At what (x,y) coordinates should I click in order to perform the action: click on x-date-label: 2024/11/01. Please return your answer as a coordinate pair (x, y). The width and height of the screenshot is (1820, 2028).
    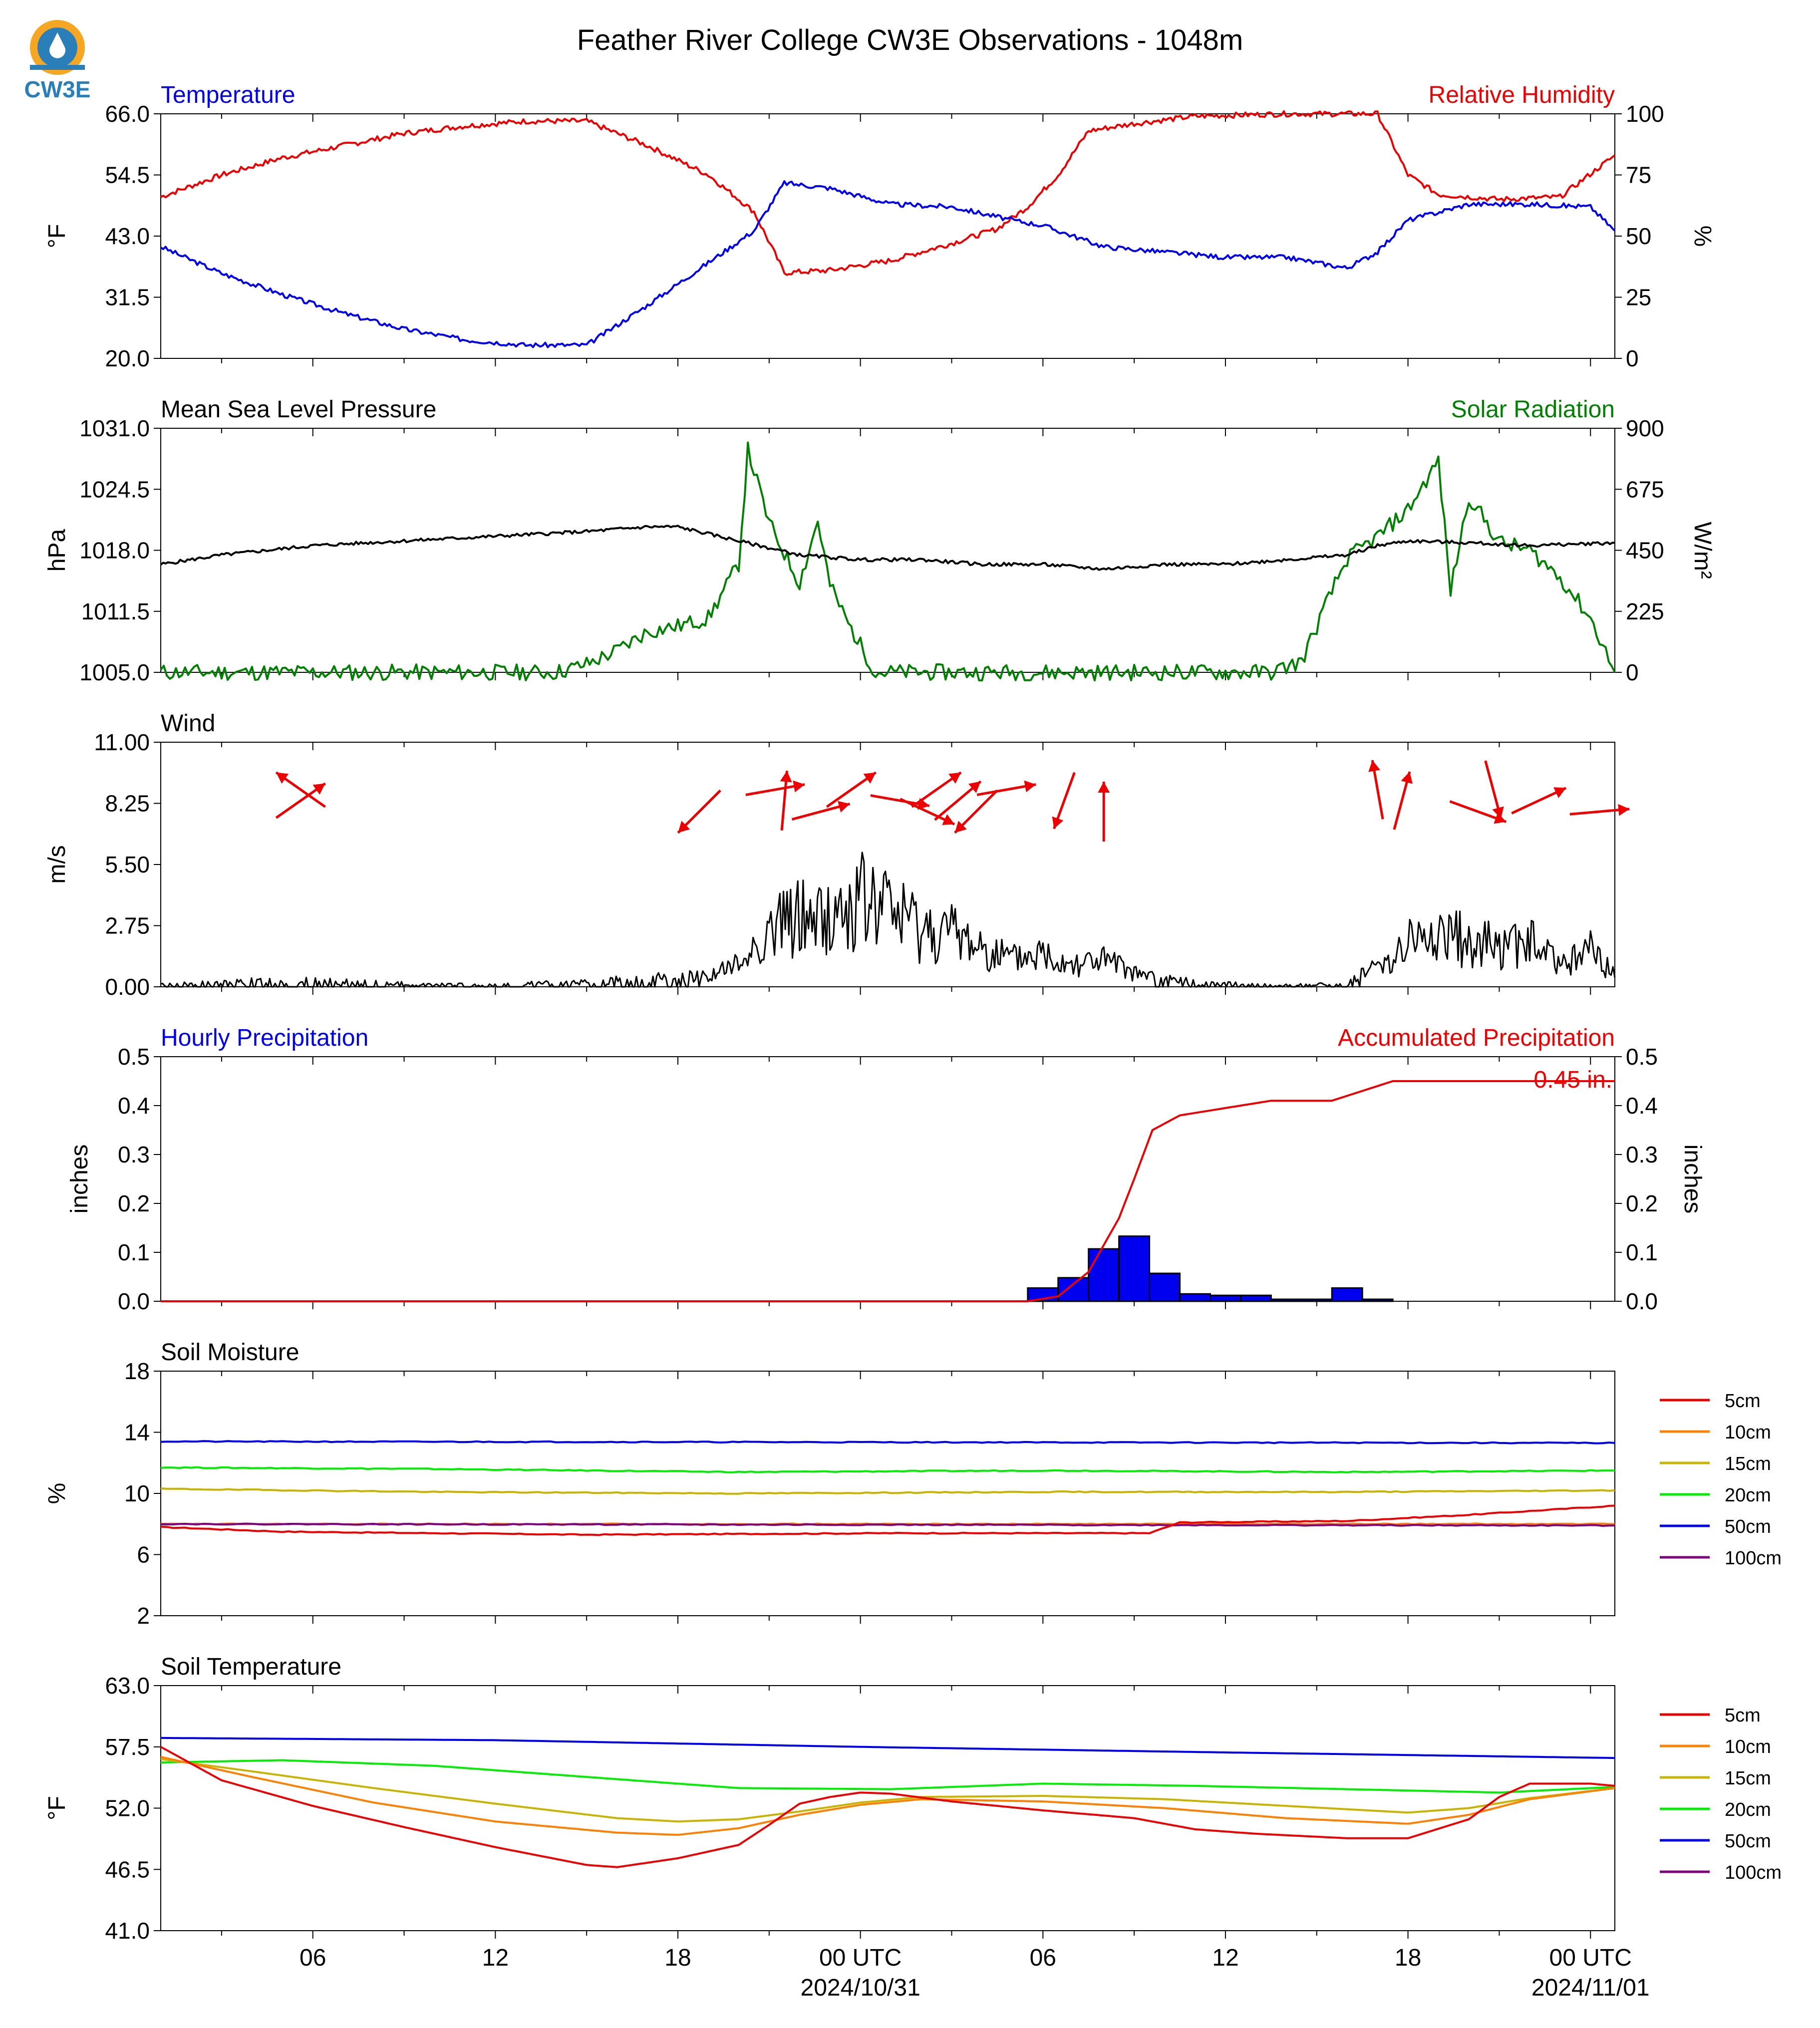
    Looking at the image, I should click on (1590, 1988).